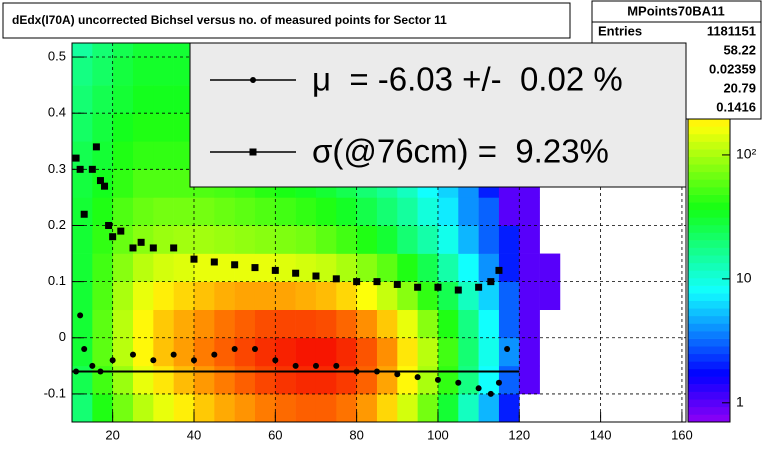 The image size is (763, 469). What do you see at coordinates (739, 49) in the screenshot?
I see `stats-value: 58.22` at bounding box center [739, 49].